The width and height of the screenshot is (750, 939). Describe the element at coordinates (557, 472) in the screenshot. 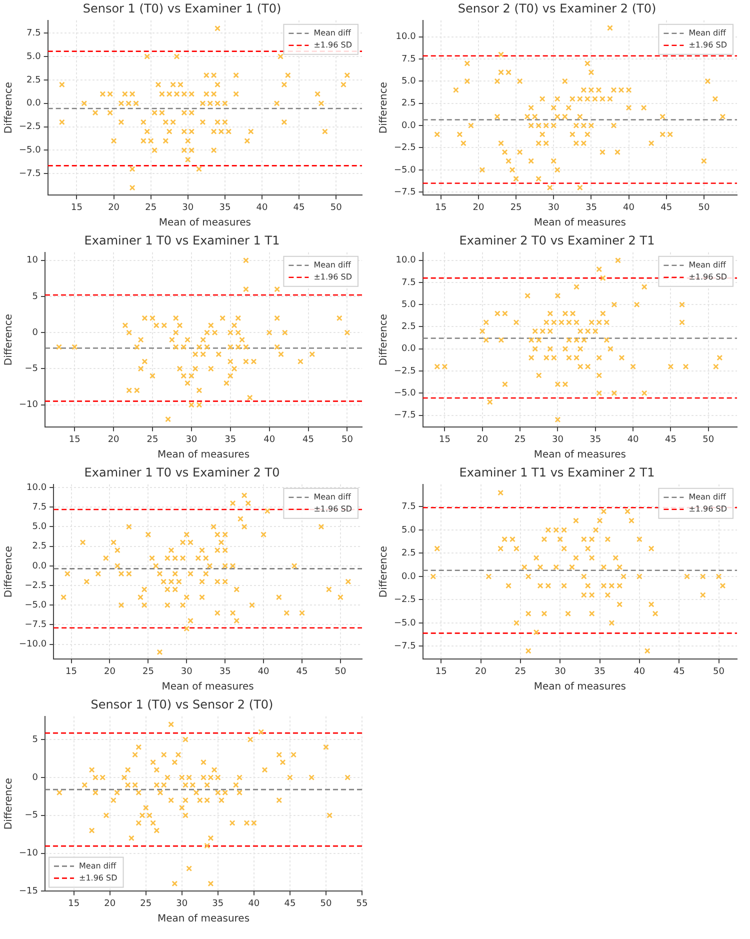

I see `chart-title: Examiner 1 T1 vs Examiner 2 T1` at that location.